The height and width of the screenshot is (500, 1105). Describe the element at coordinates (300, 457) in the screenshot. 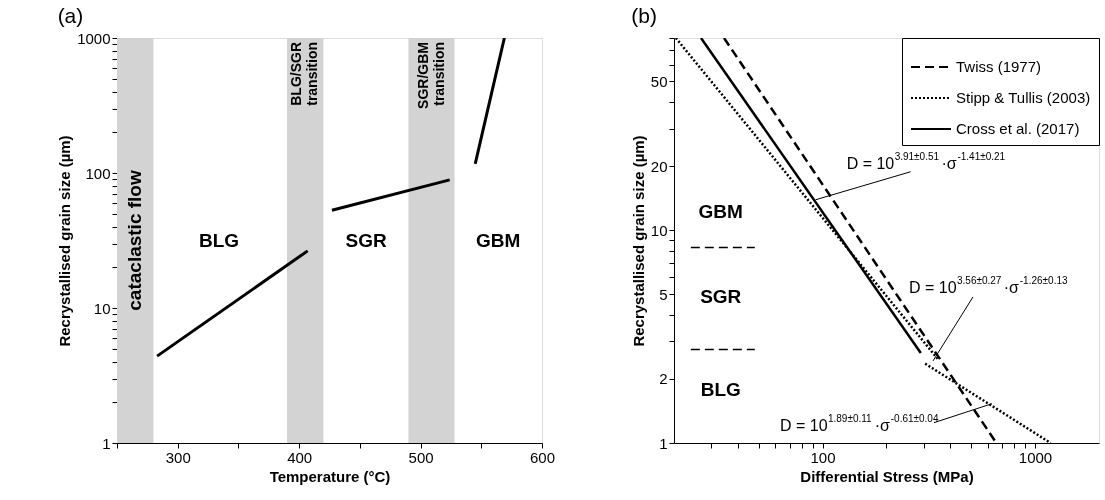

I see `x-tick-label: 400` at that location.